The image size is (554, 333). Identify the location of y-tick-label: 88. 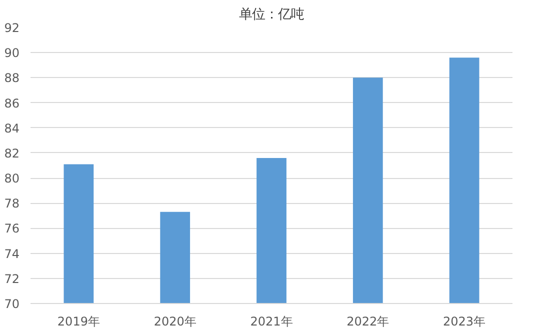
(12, 78).